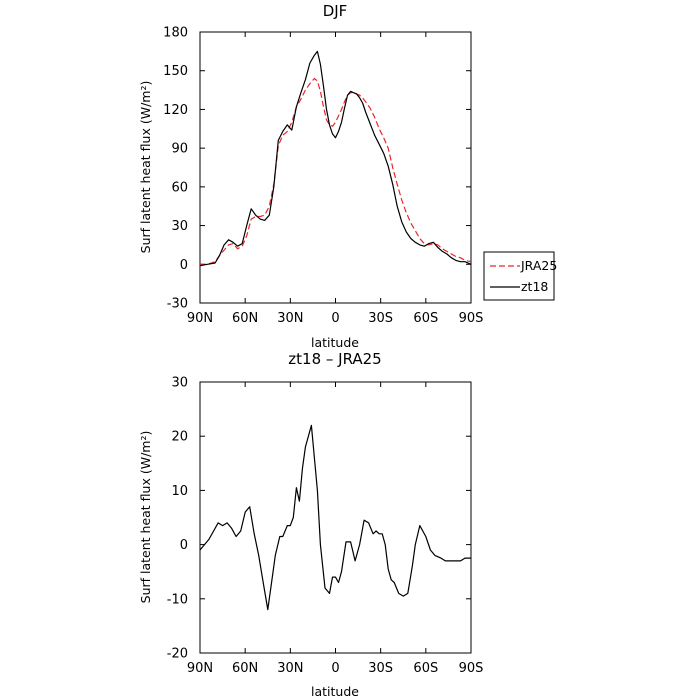 The image size is (700, 700). What do you see at coordinates (177, 599) in the screenshot?
I see `bottom-y-tick-label: -10` at bounding box center [177, 599].